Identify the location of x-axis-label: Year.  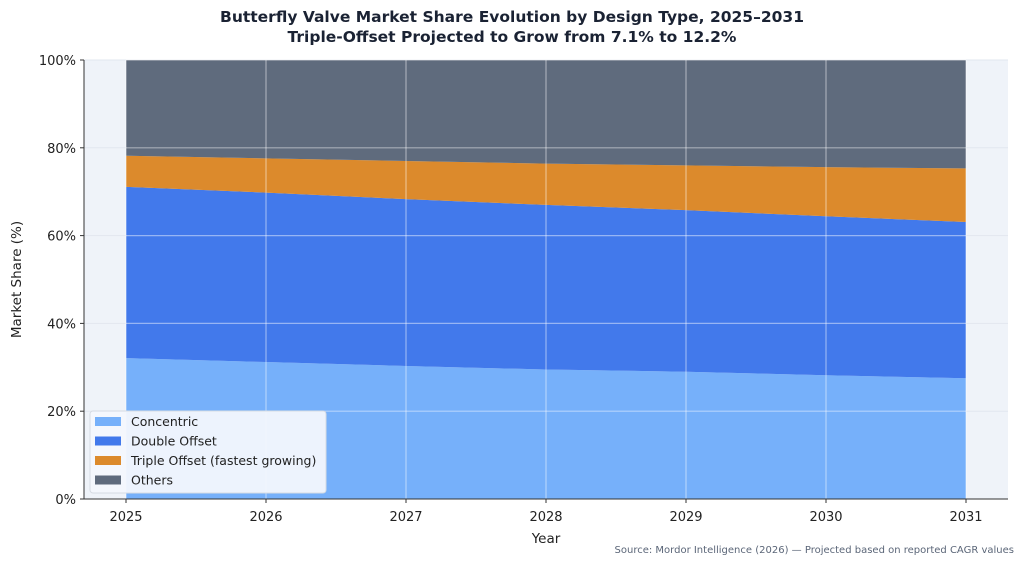
(546, 539).